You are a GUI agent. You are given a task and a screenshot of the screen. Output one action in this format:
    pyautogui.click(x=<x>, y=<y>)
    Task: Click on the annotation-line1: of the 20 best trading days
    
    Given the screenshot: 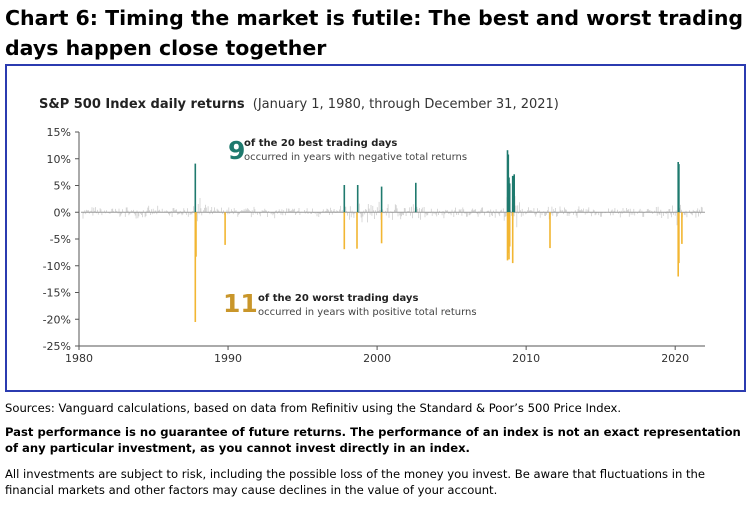 What is the action you would take?
    pyautogui.click(x=320, y=143)
    